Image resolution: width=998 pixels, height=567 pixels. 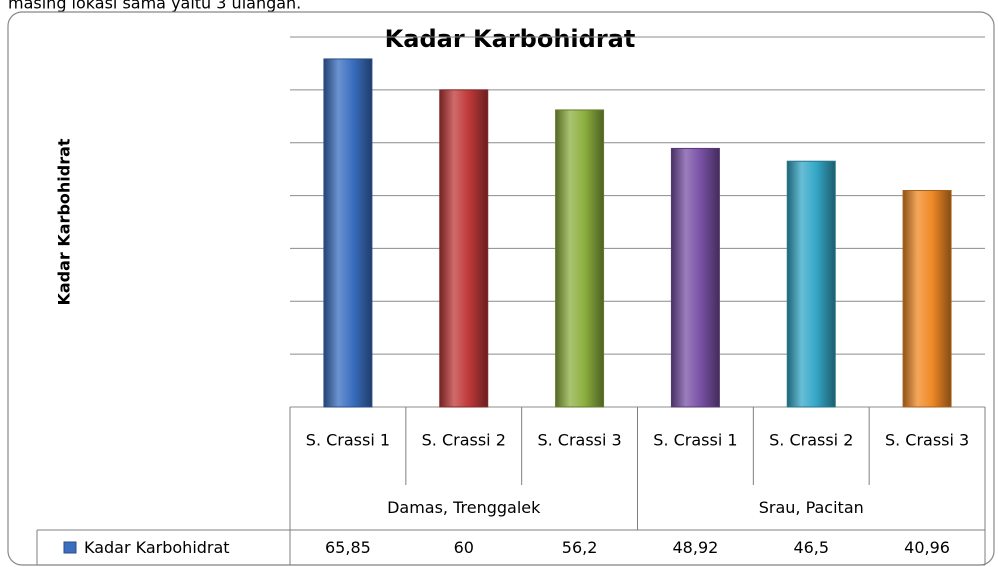 What do you see at coordinates (70, 547) in the screenshot?
I see `legend-key` at bounding box center [70, 547].